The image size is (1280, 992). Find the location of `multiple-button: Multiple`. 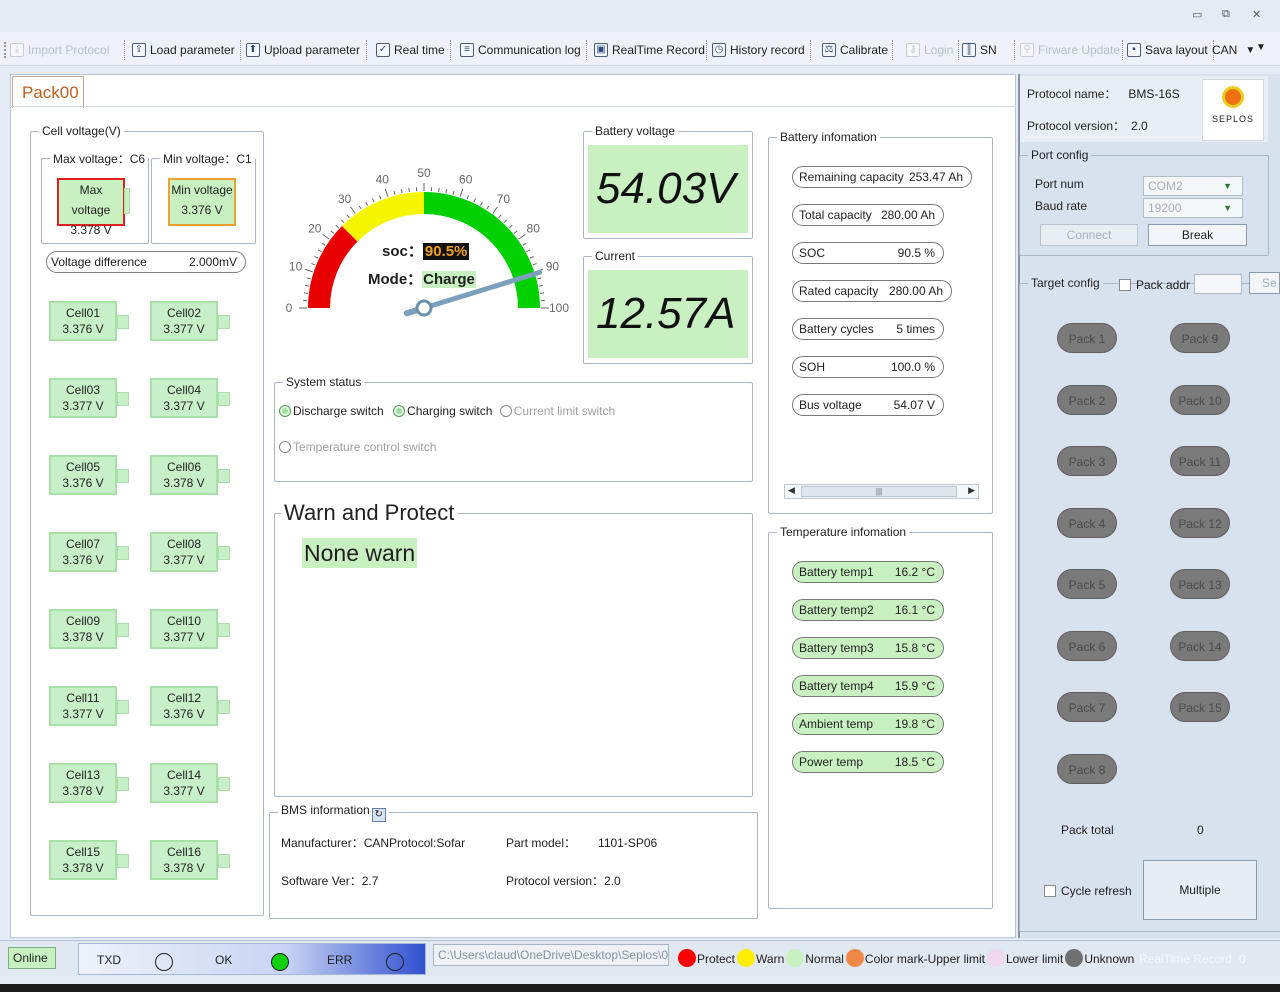

multiple-button: Multiple is located at coordinates (1200, 890).